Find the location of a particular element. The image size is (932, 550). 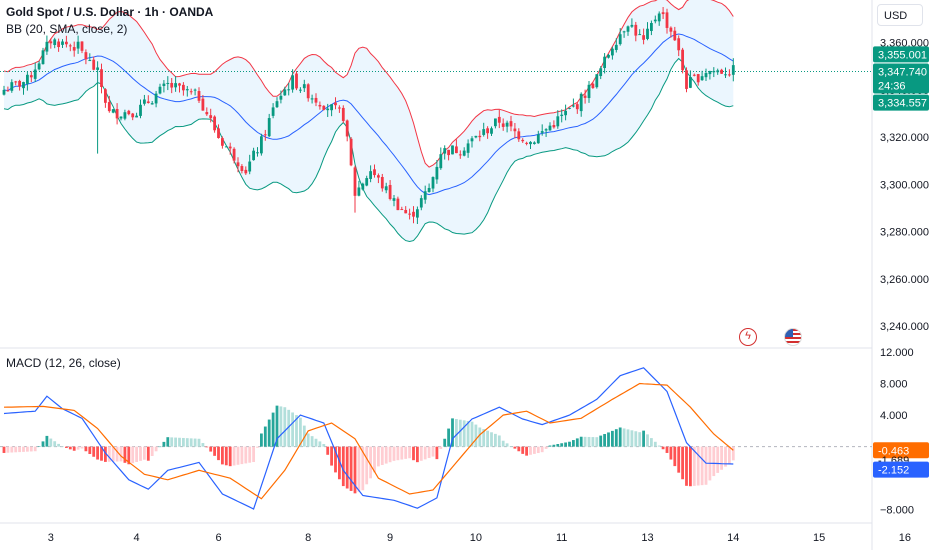

currency-button: USD is located at coordinates (900, 15).